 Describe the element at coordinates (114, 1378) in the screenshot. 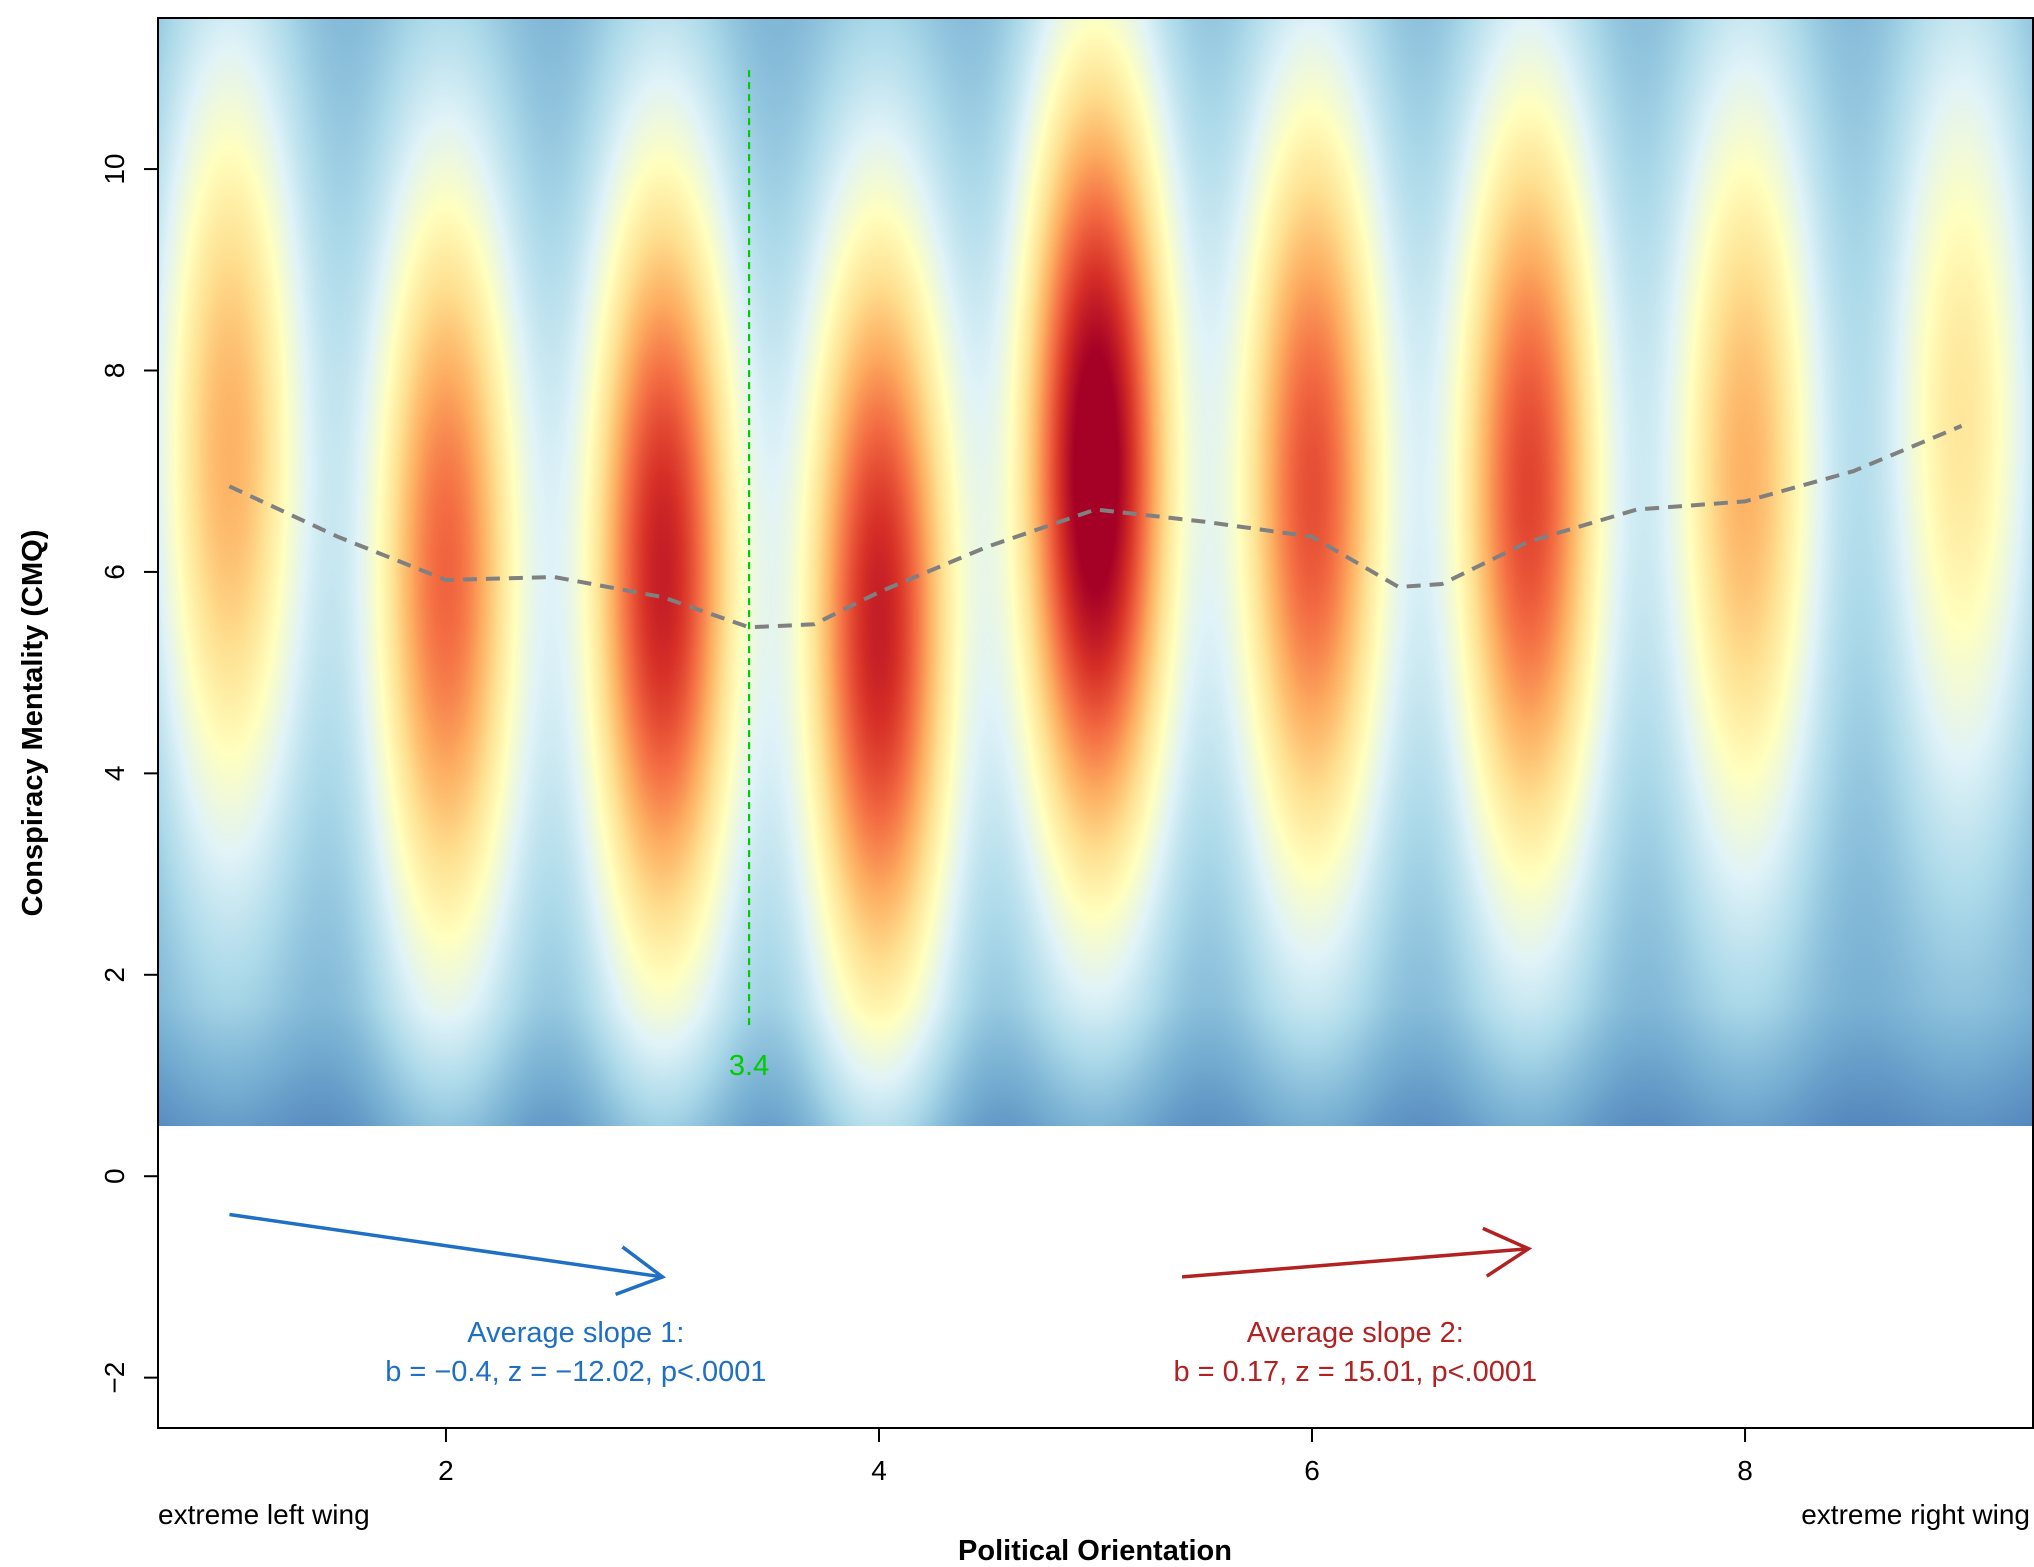

I see `y-tick-label: −2` at that location.